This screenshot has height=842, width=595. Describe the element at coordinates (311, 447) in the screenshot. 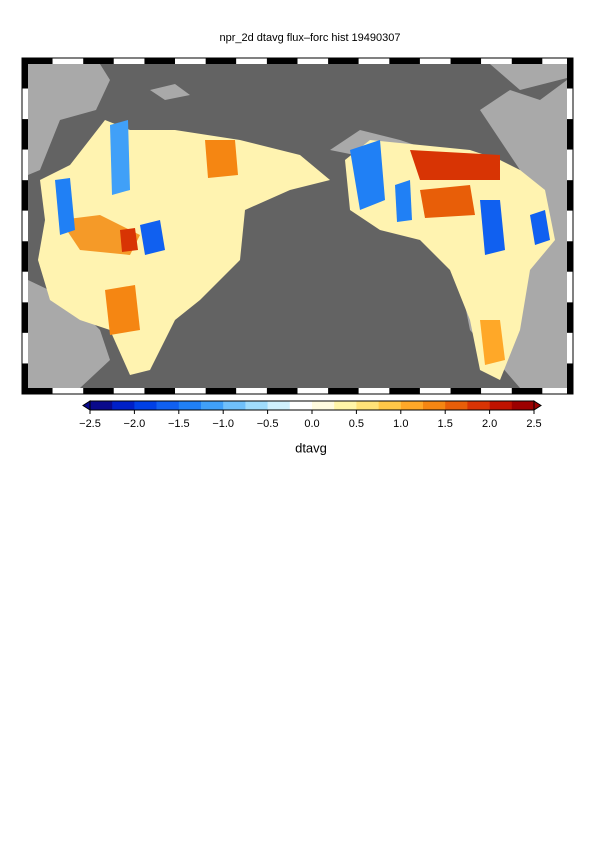

I see `colorbar-label: dtavg` at that location.